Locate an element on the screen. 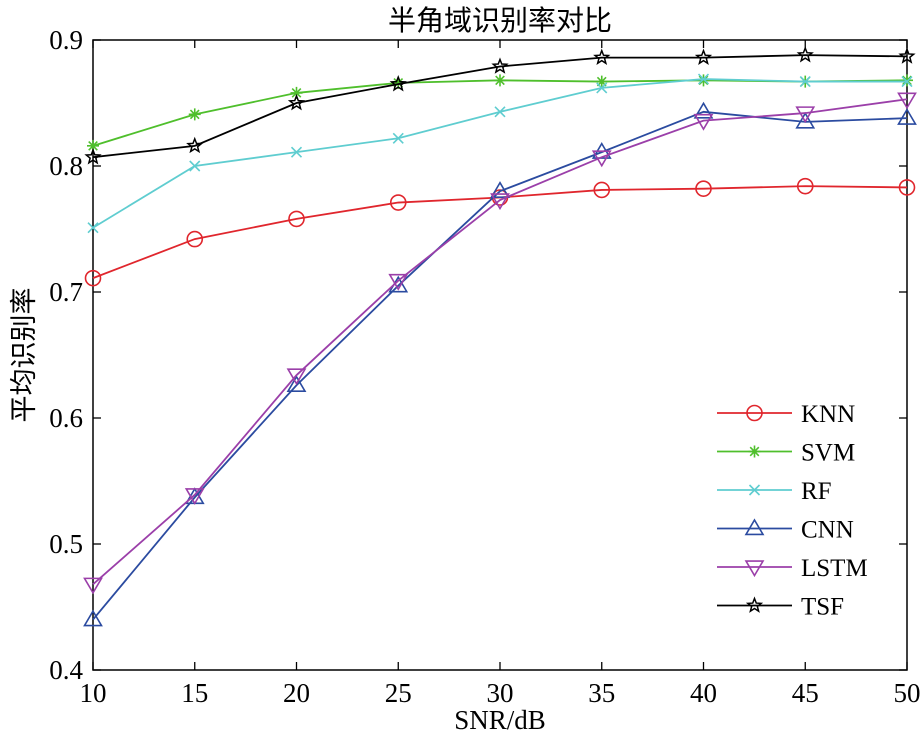 This screenshot has height=733, width=923. series-svm is located at coordinates (500, 113).